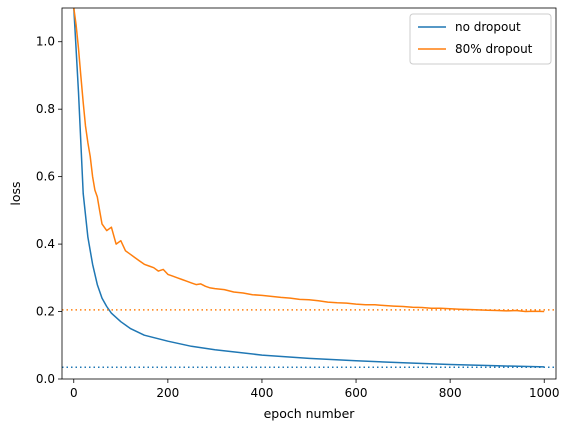 The width and height of the screenshot is (567, 432). Describe the element at coordinates (45, 177) in the screenshot. I see `y-tick-label: 0.6` at that location.